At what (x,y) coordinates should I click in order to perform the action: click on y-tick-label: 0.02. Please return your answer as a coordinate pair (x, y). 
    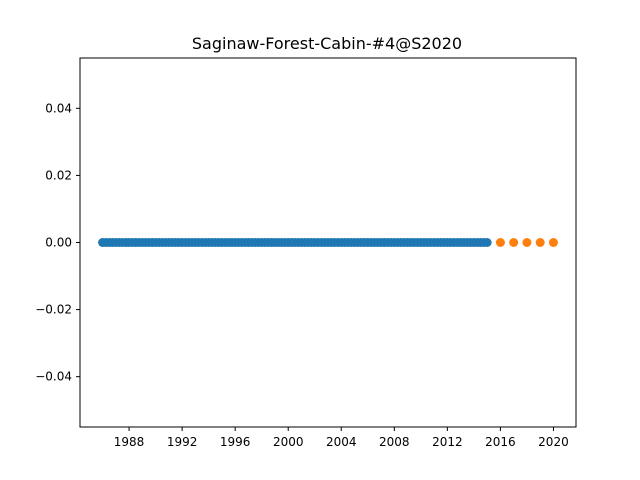
    Looking at the image, I should click on (58, 175).